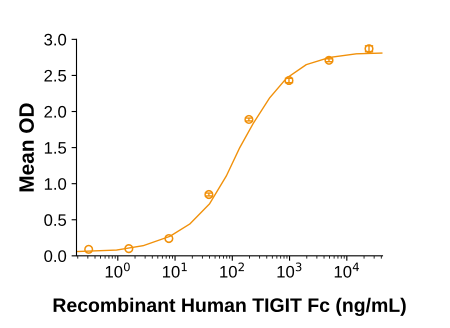  Describe the element at coordinates (118, 270) in the screenshot. I see `x-tick-label: 10$^{0}$` at that location.